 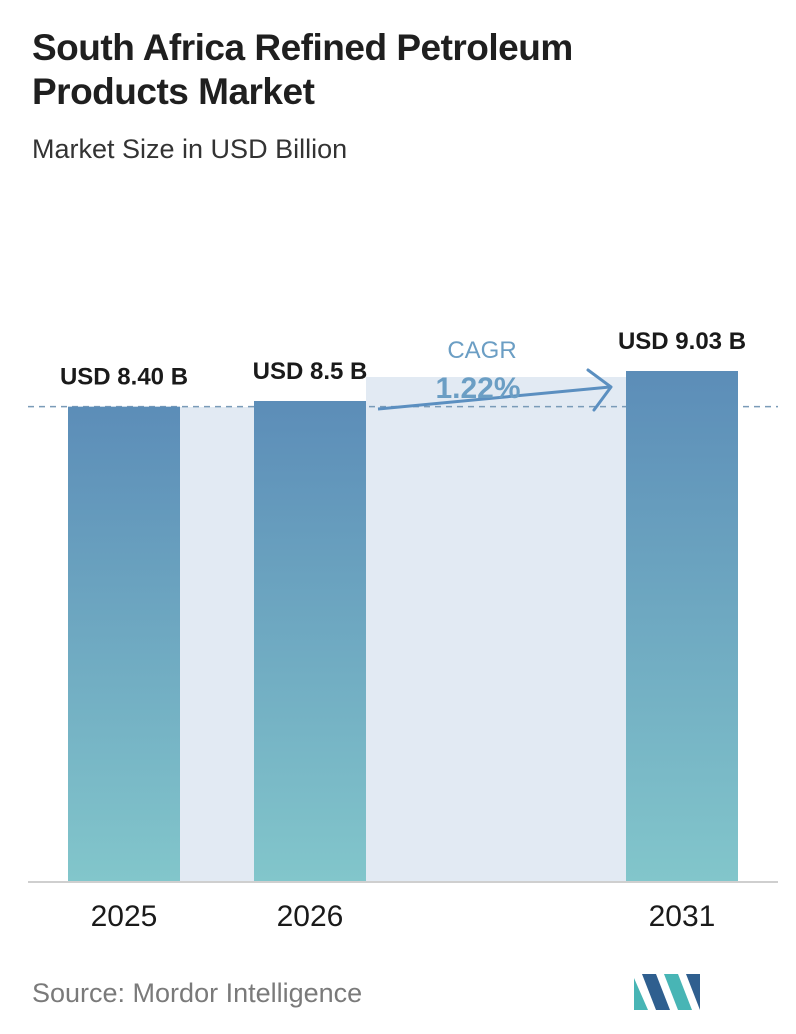 What do you see at coordinates (682, 626) in the screenshot?
I see `bar-2031` at bounding box center [682, 626].